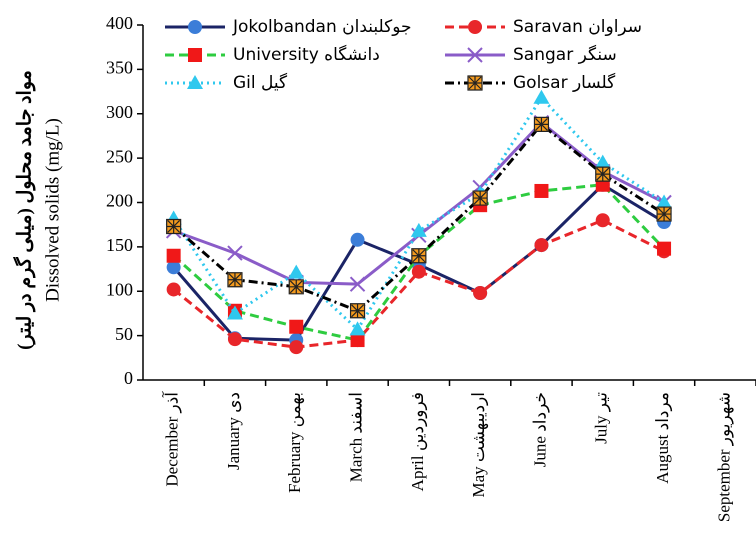  Describe the element at coordinates (322, 27) in the screenshot. I see `legend-label: Jokolbandan جوکلبندان` at that location.